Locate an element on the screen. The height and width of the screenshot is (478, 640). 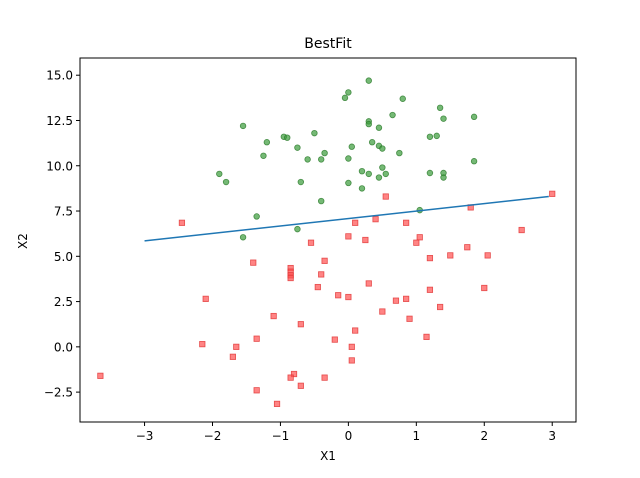
y-tick-label: 5.0 is located at coordinates (63, 257).